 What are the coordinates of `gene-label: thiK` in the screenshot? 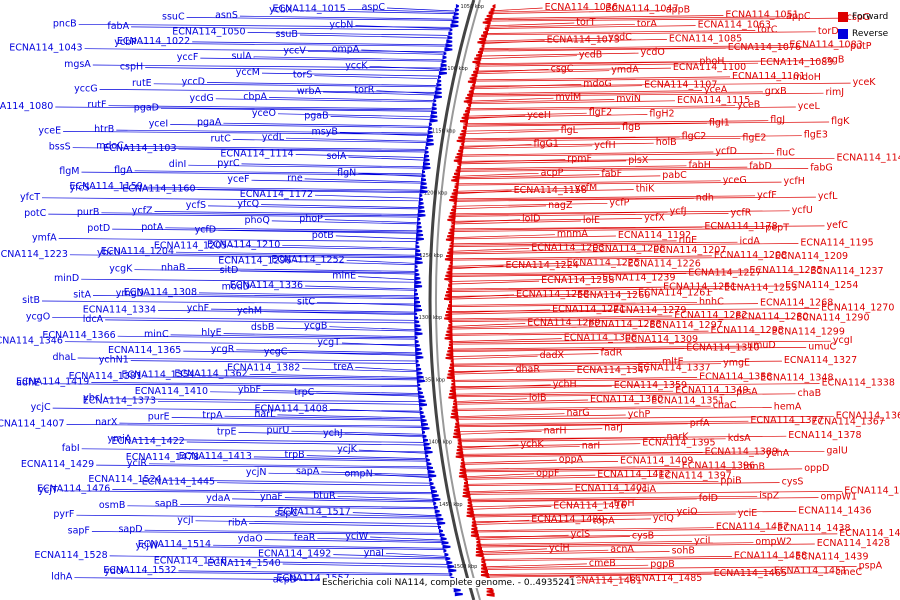 It's located at (645, 189).